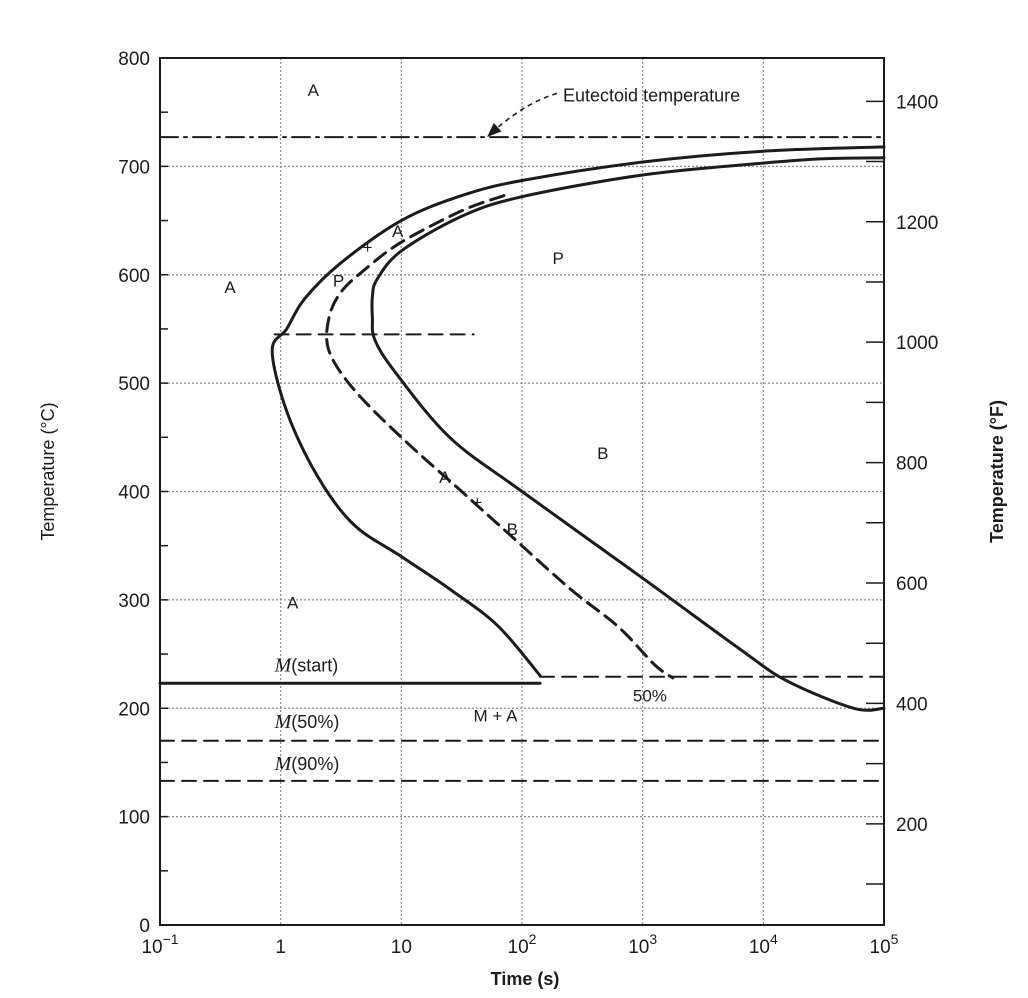  I want to click on x-axis-title: Time (s), so click(525, 979).